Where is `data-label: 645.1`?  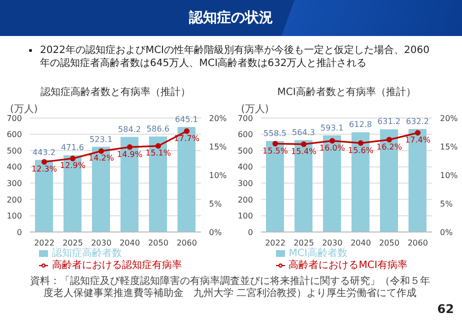 data-label: 645.1 is located at coordinates (186, 119).